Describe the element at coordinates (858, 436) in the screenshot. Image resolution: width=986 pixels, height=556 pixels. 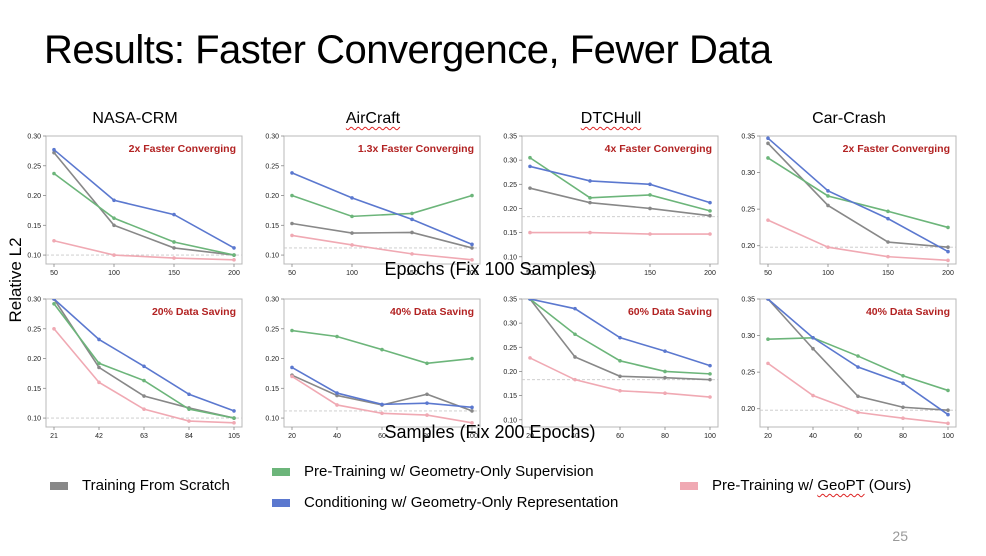
I see `x-tick-label: 60` at that location.